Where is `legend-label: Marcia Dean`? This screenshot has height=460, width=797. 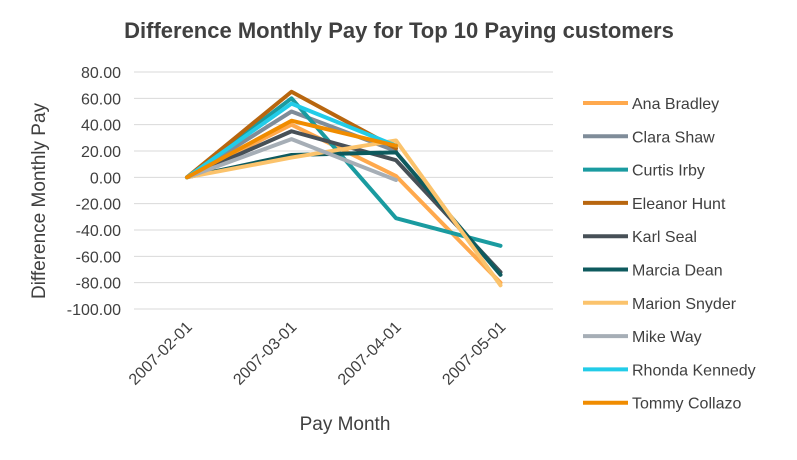 legend-label: Marcia Dean is located at coordinates (677, 271).